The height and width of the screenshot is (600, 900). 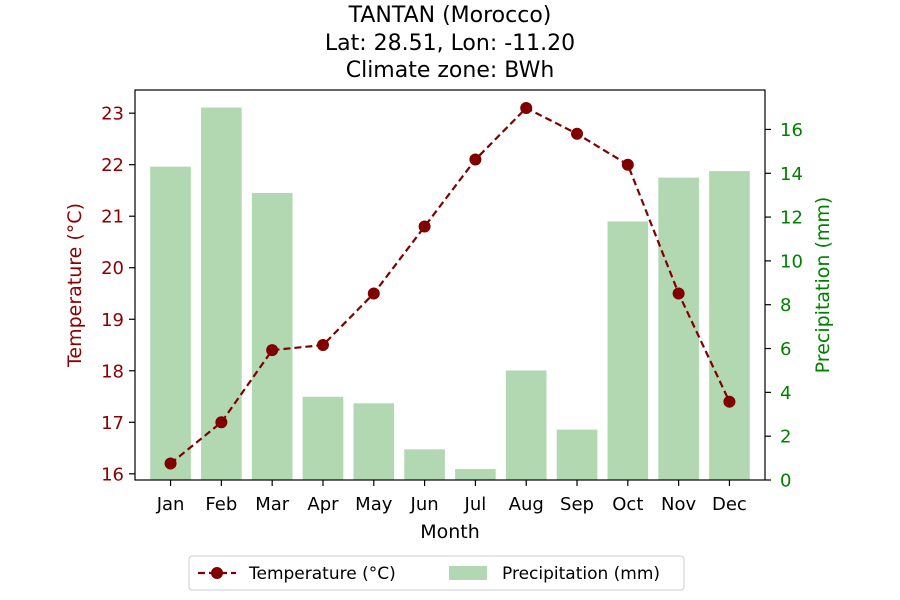 What do you see at coordinates (112, 268) in the screenshot?
I see `left-tick-label: 20` at bounding box center [112, 268].